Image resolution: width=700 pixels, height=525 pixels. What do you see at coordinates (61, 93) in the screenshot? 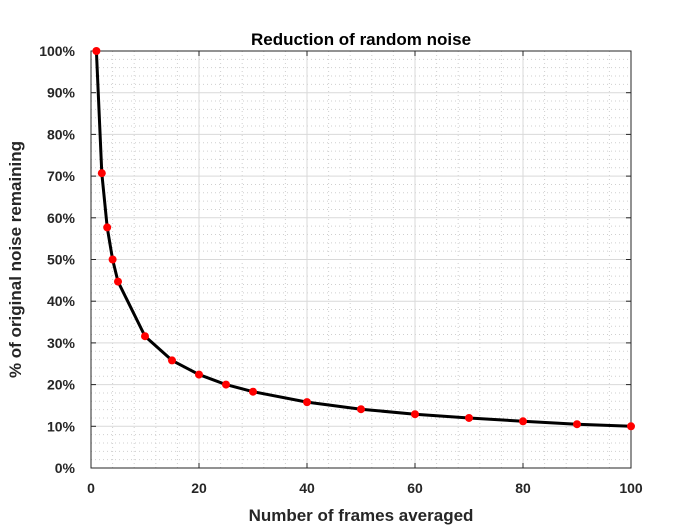
I see `y-tick-label: 90%` at bounding box center [61, 93].